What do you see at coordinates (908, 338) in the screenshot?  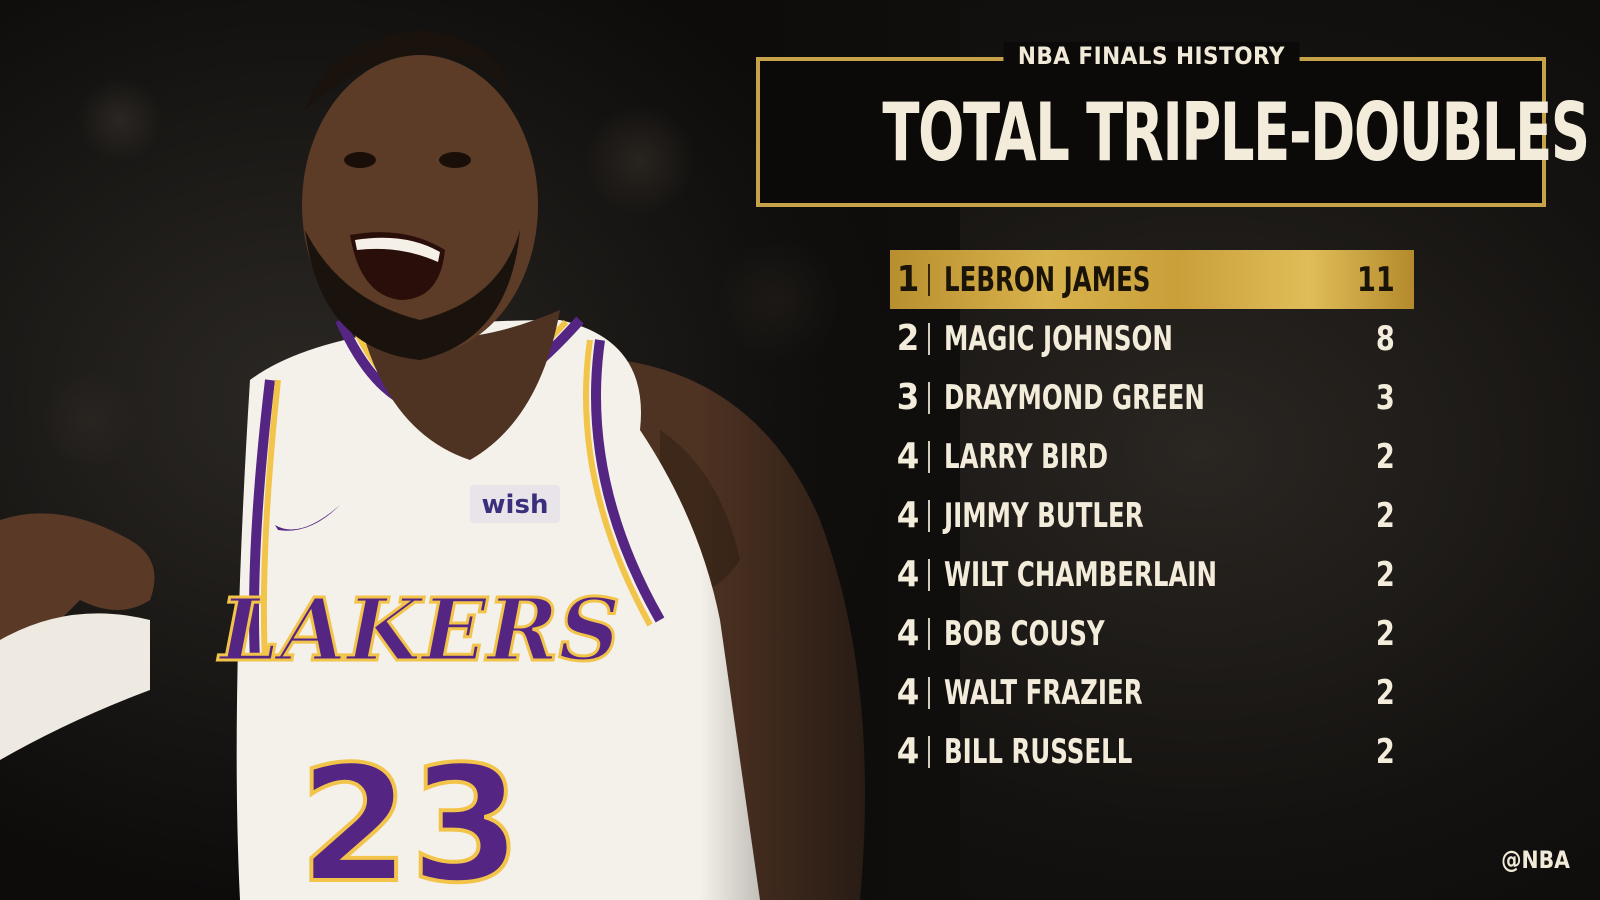 I see `rank-number: 2` at bounding box center [908, 338].